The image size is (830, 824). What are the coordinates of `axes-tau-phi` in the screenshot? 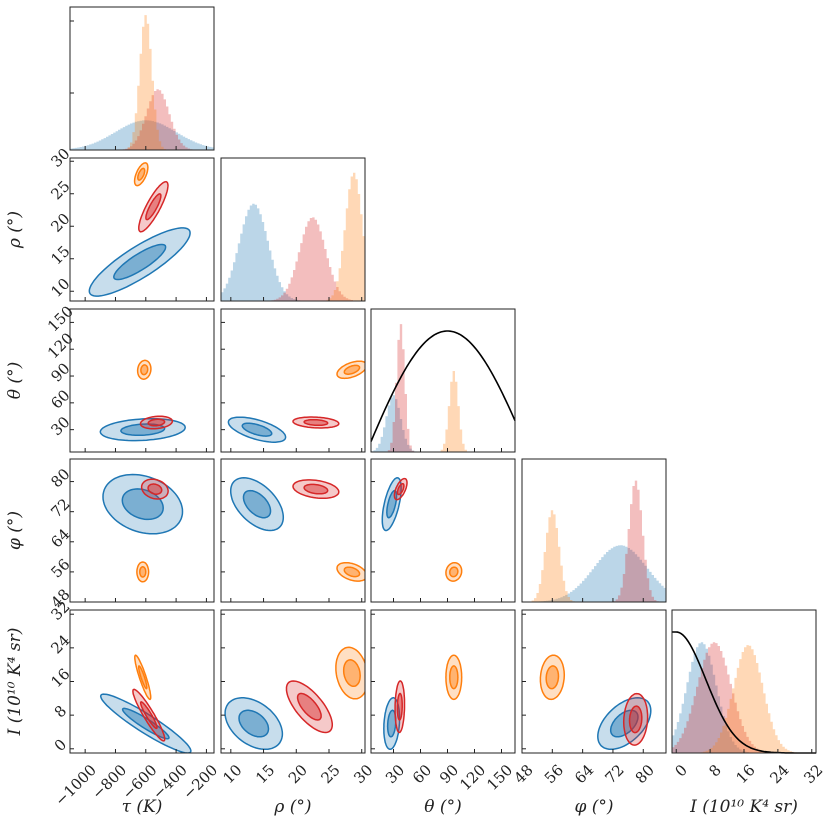 It's located at (142, 530).